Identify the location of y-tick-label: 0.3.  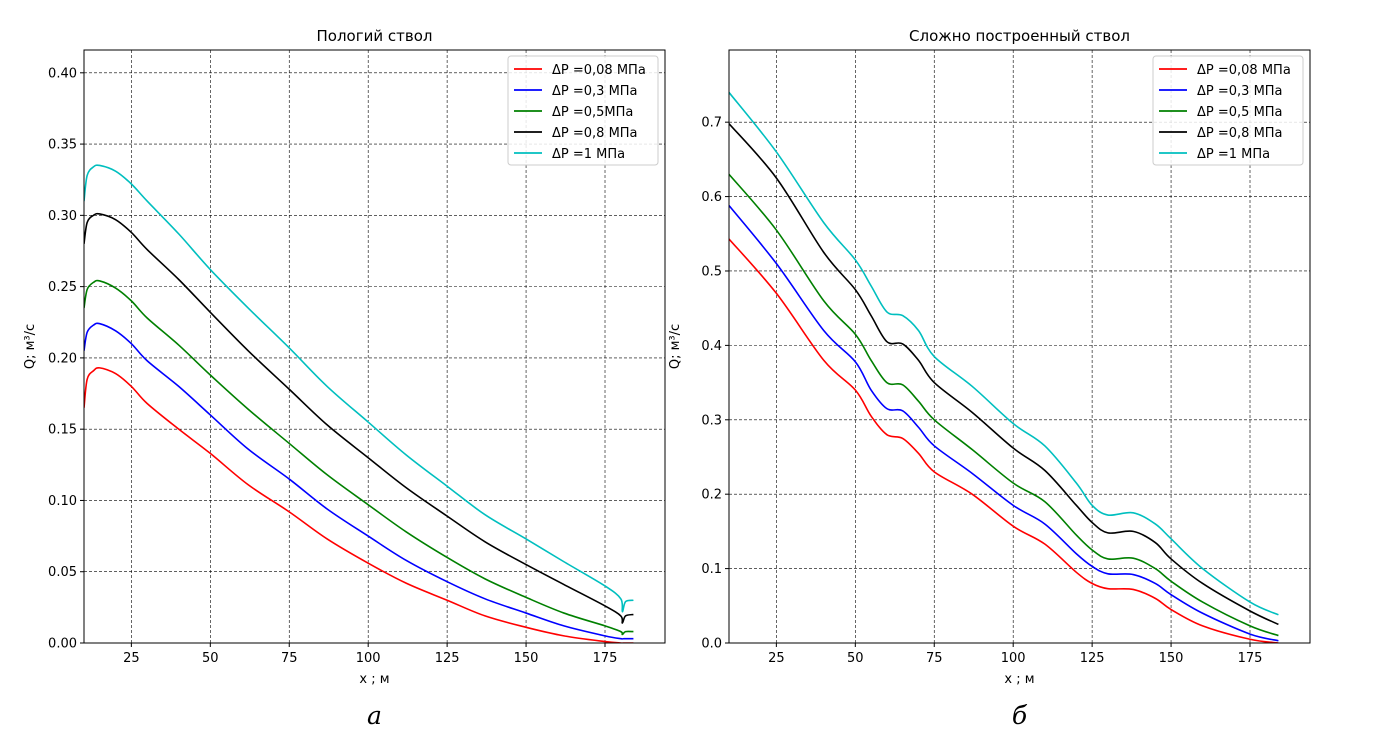
(711, 420).